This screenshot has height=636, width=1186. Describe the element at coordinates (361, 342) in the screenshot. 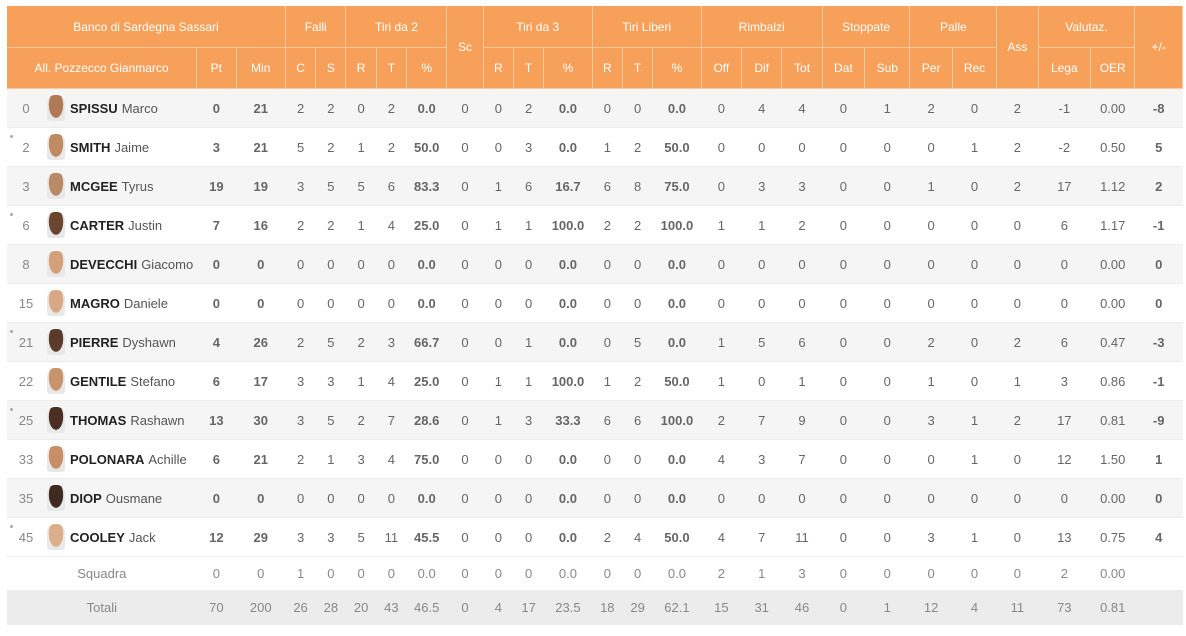

I see `stat-r2: 2` at that location.